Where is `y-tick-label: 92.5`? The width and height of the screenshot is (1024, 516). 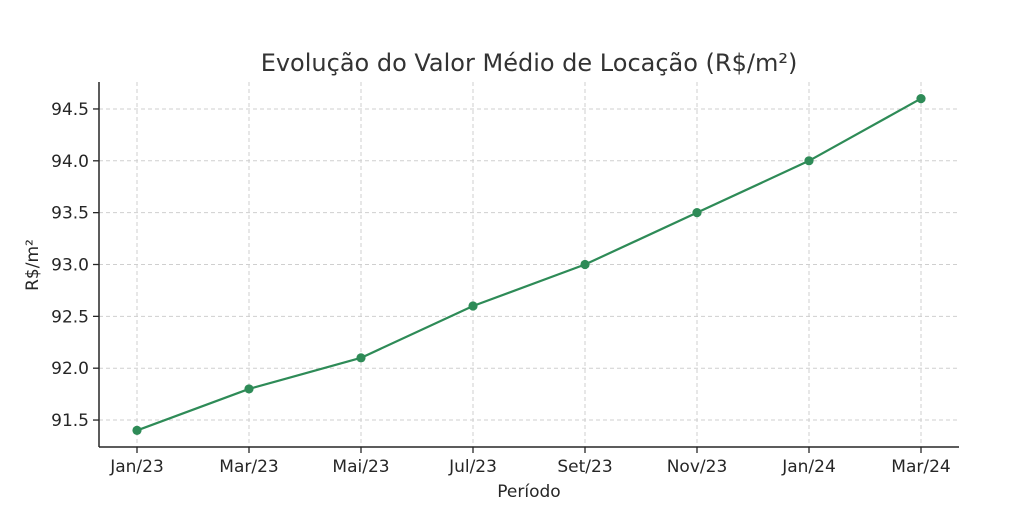 y-tick-label: 92.5 is located at coordinates (70, 317).